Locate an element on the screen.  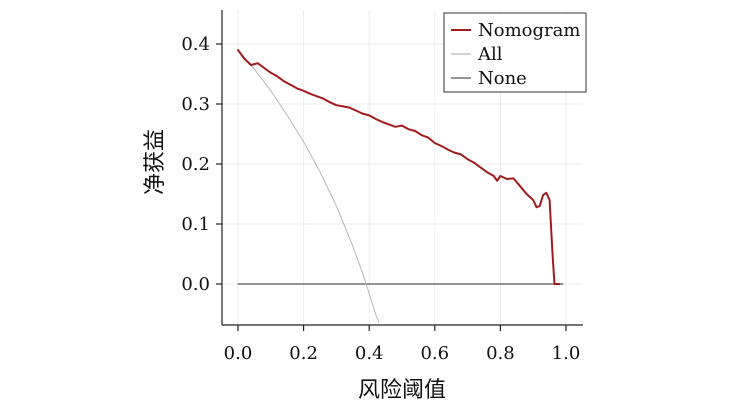
x-tick-label: 0.2 is located at coordinates (303, 353).